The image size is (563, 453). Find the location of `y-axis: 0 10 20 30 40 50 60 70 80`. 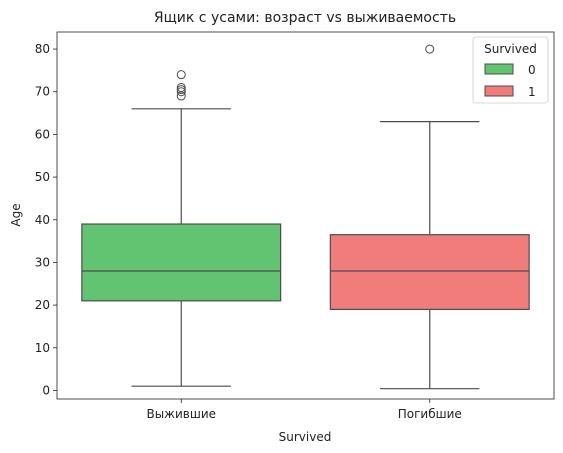

y-axis: 0 10 20 30 40 50 60 70 80 is located at coordinates (46, 219).